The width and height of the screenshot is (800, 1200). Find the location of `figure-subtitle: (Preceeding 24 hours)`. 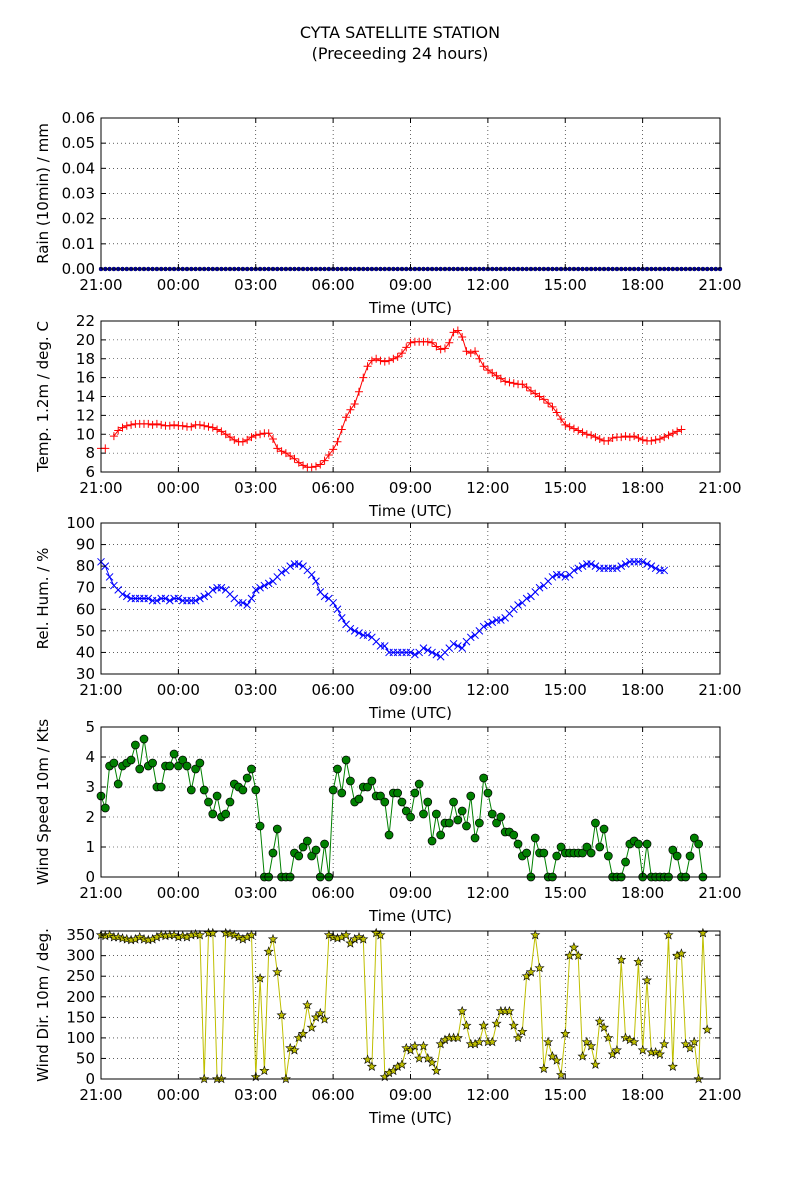

figure-subtitle: (Preceeding 24 hours) is located at coordinates (400, 53).